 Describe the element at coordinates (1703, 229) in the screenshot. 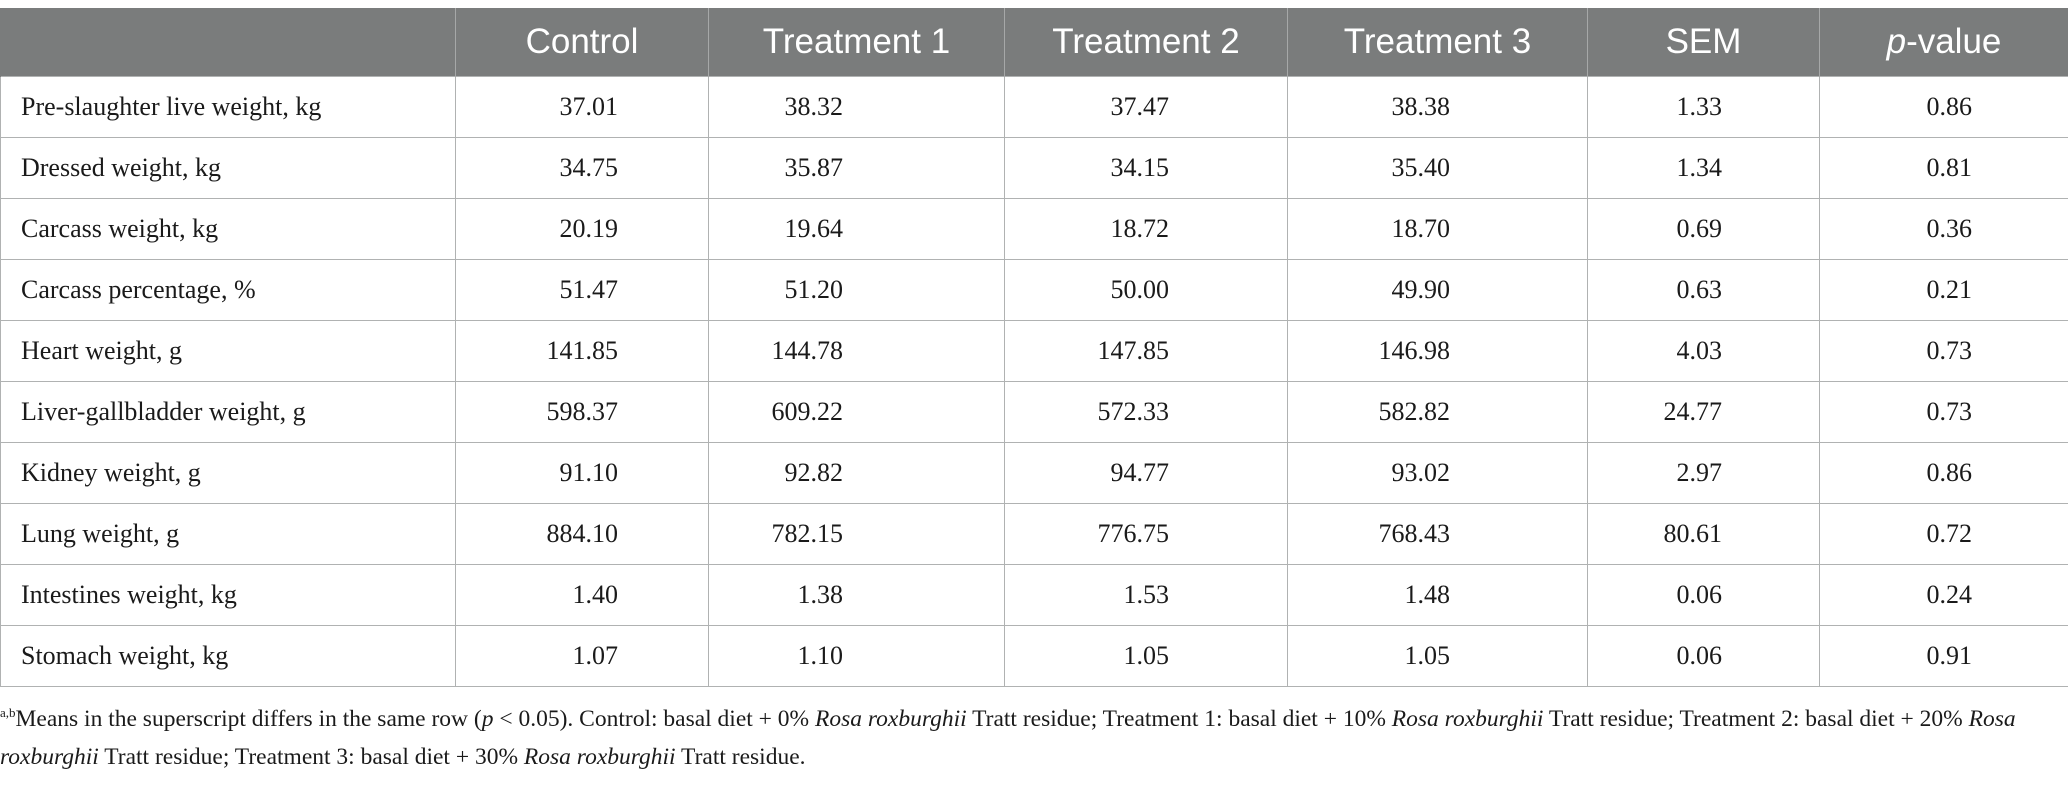

I see `cell-sem: 0.69` at that location.